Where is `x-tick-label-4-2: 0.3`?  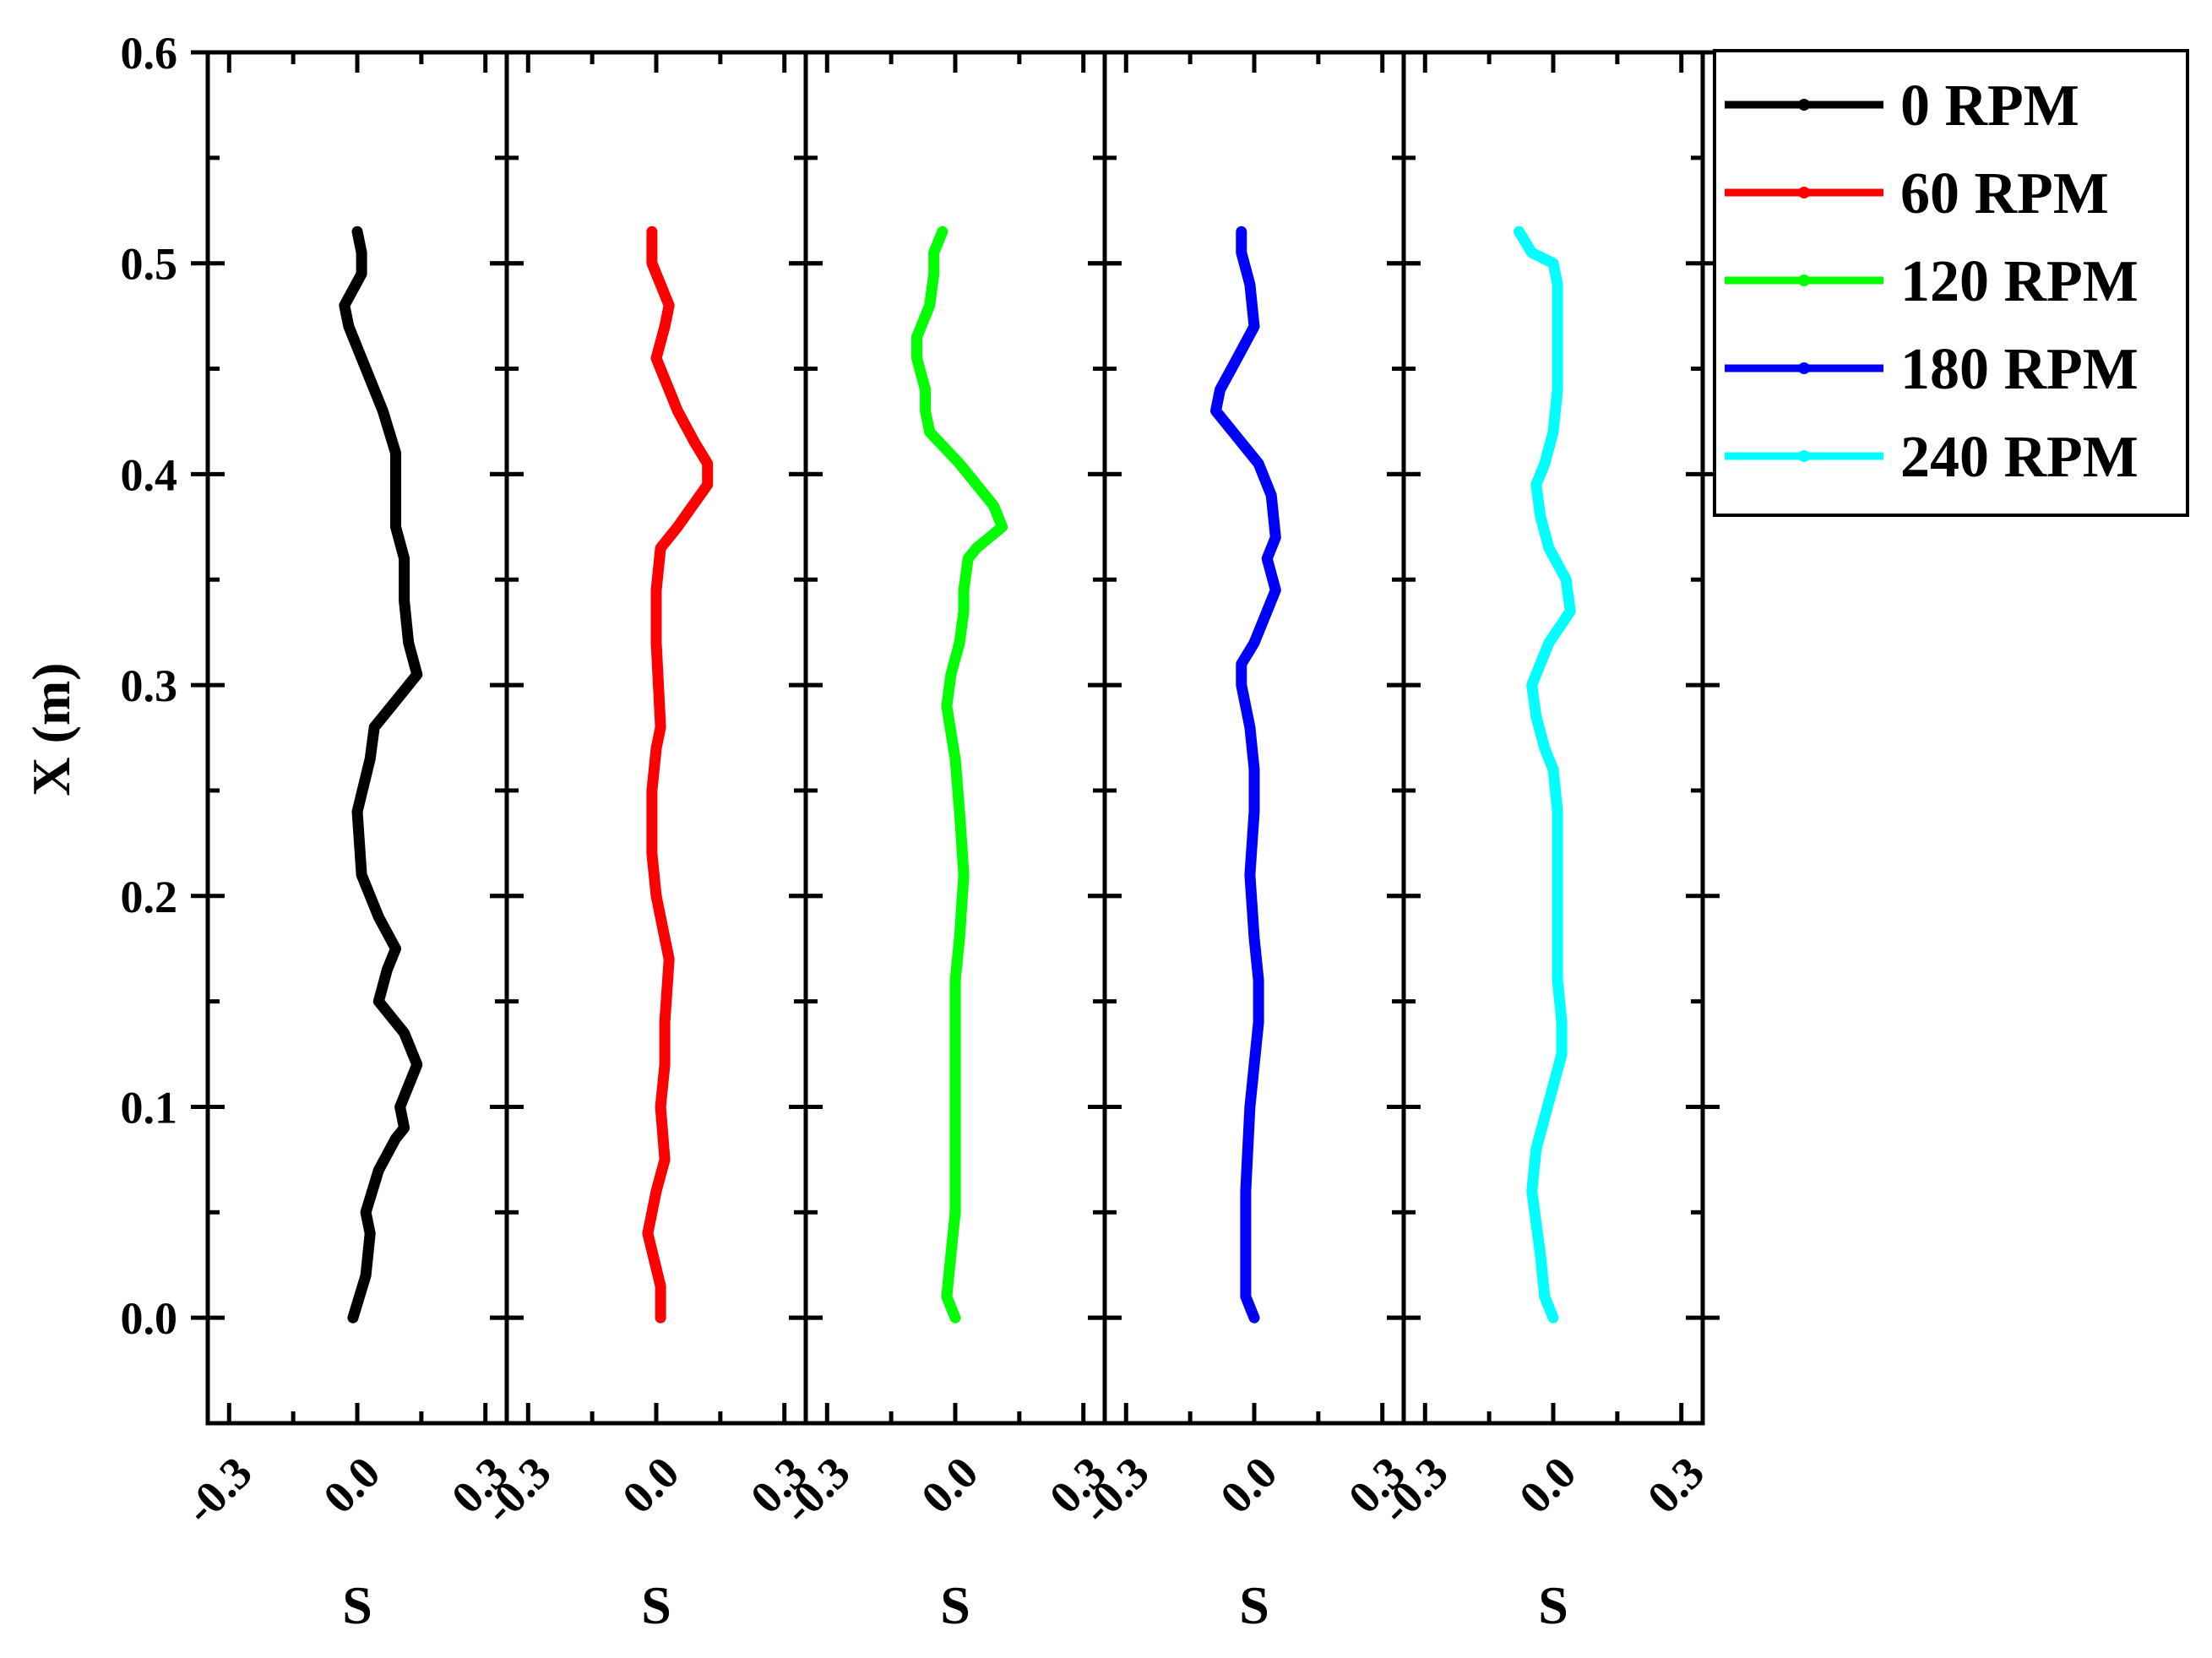 x-tick-label-4-2: 0.3 is located at coordinates (1676, 1485).